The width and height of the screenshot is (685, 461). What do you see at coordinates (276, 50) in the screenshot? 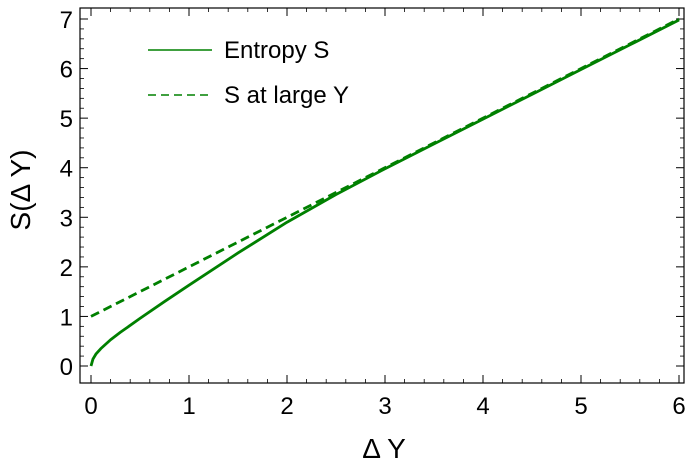
I see `legend-label-entropy: Entropy S` at bounding box center [276, 50].